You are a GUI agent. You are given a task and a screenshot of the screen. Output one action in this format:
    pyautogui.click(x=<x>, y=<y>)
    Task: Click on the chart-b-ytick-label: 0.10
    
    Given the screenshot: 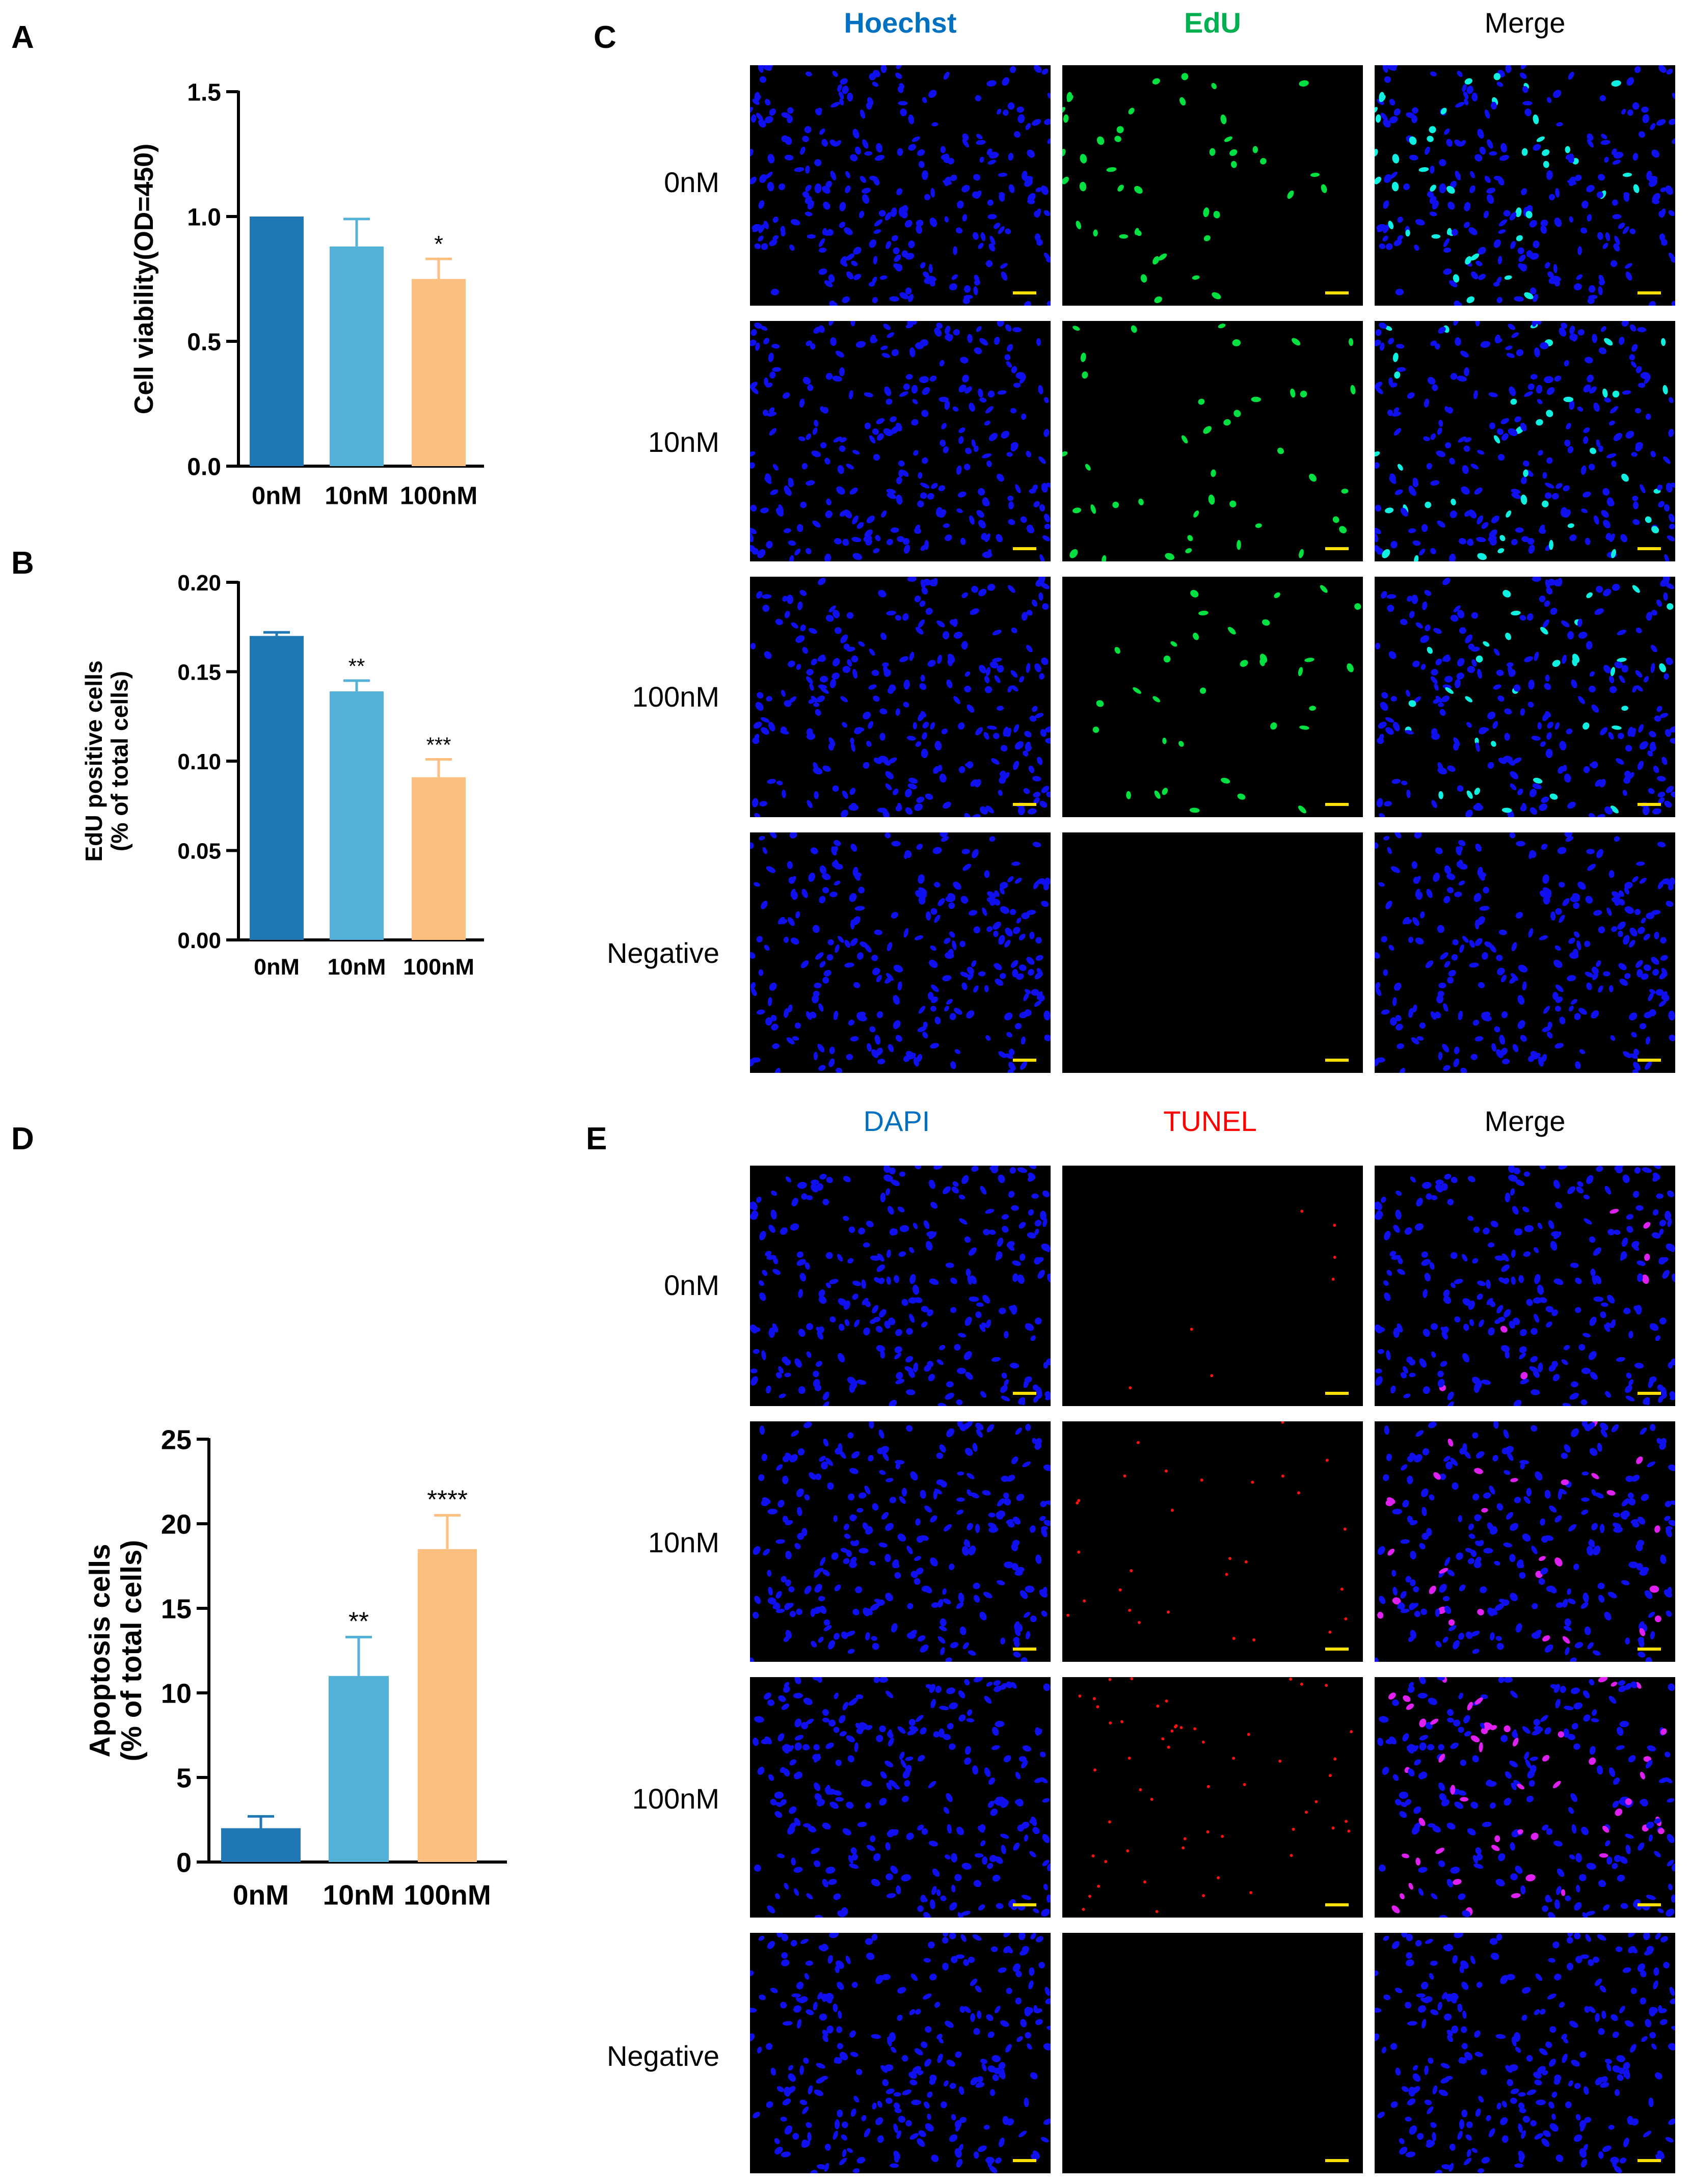 What is the action you would take?
    pyautogui.click(x=199, y=761)
    